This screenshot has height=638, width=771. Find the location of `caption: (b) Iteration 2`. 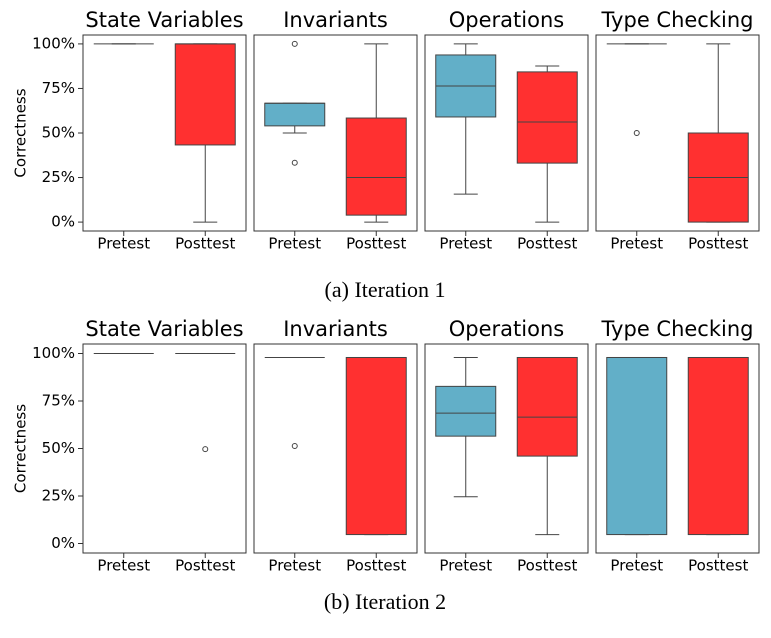

caption: (b) Iteration 2 is located at coordinates (385, 601).